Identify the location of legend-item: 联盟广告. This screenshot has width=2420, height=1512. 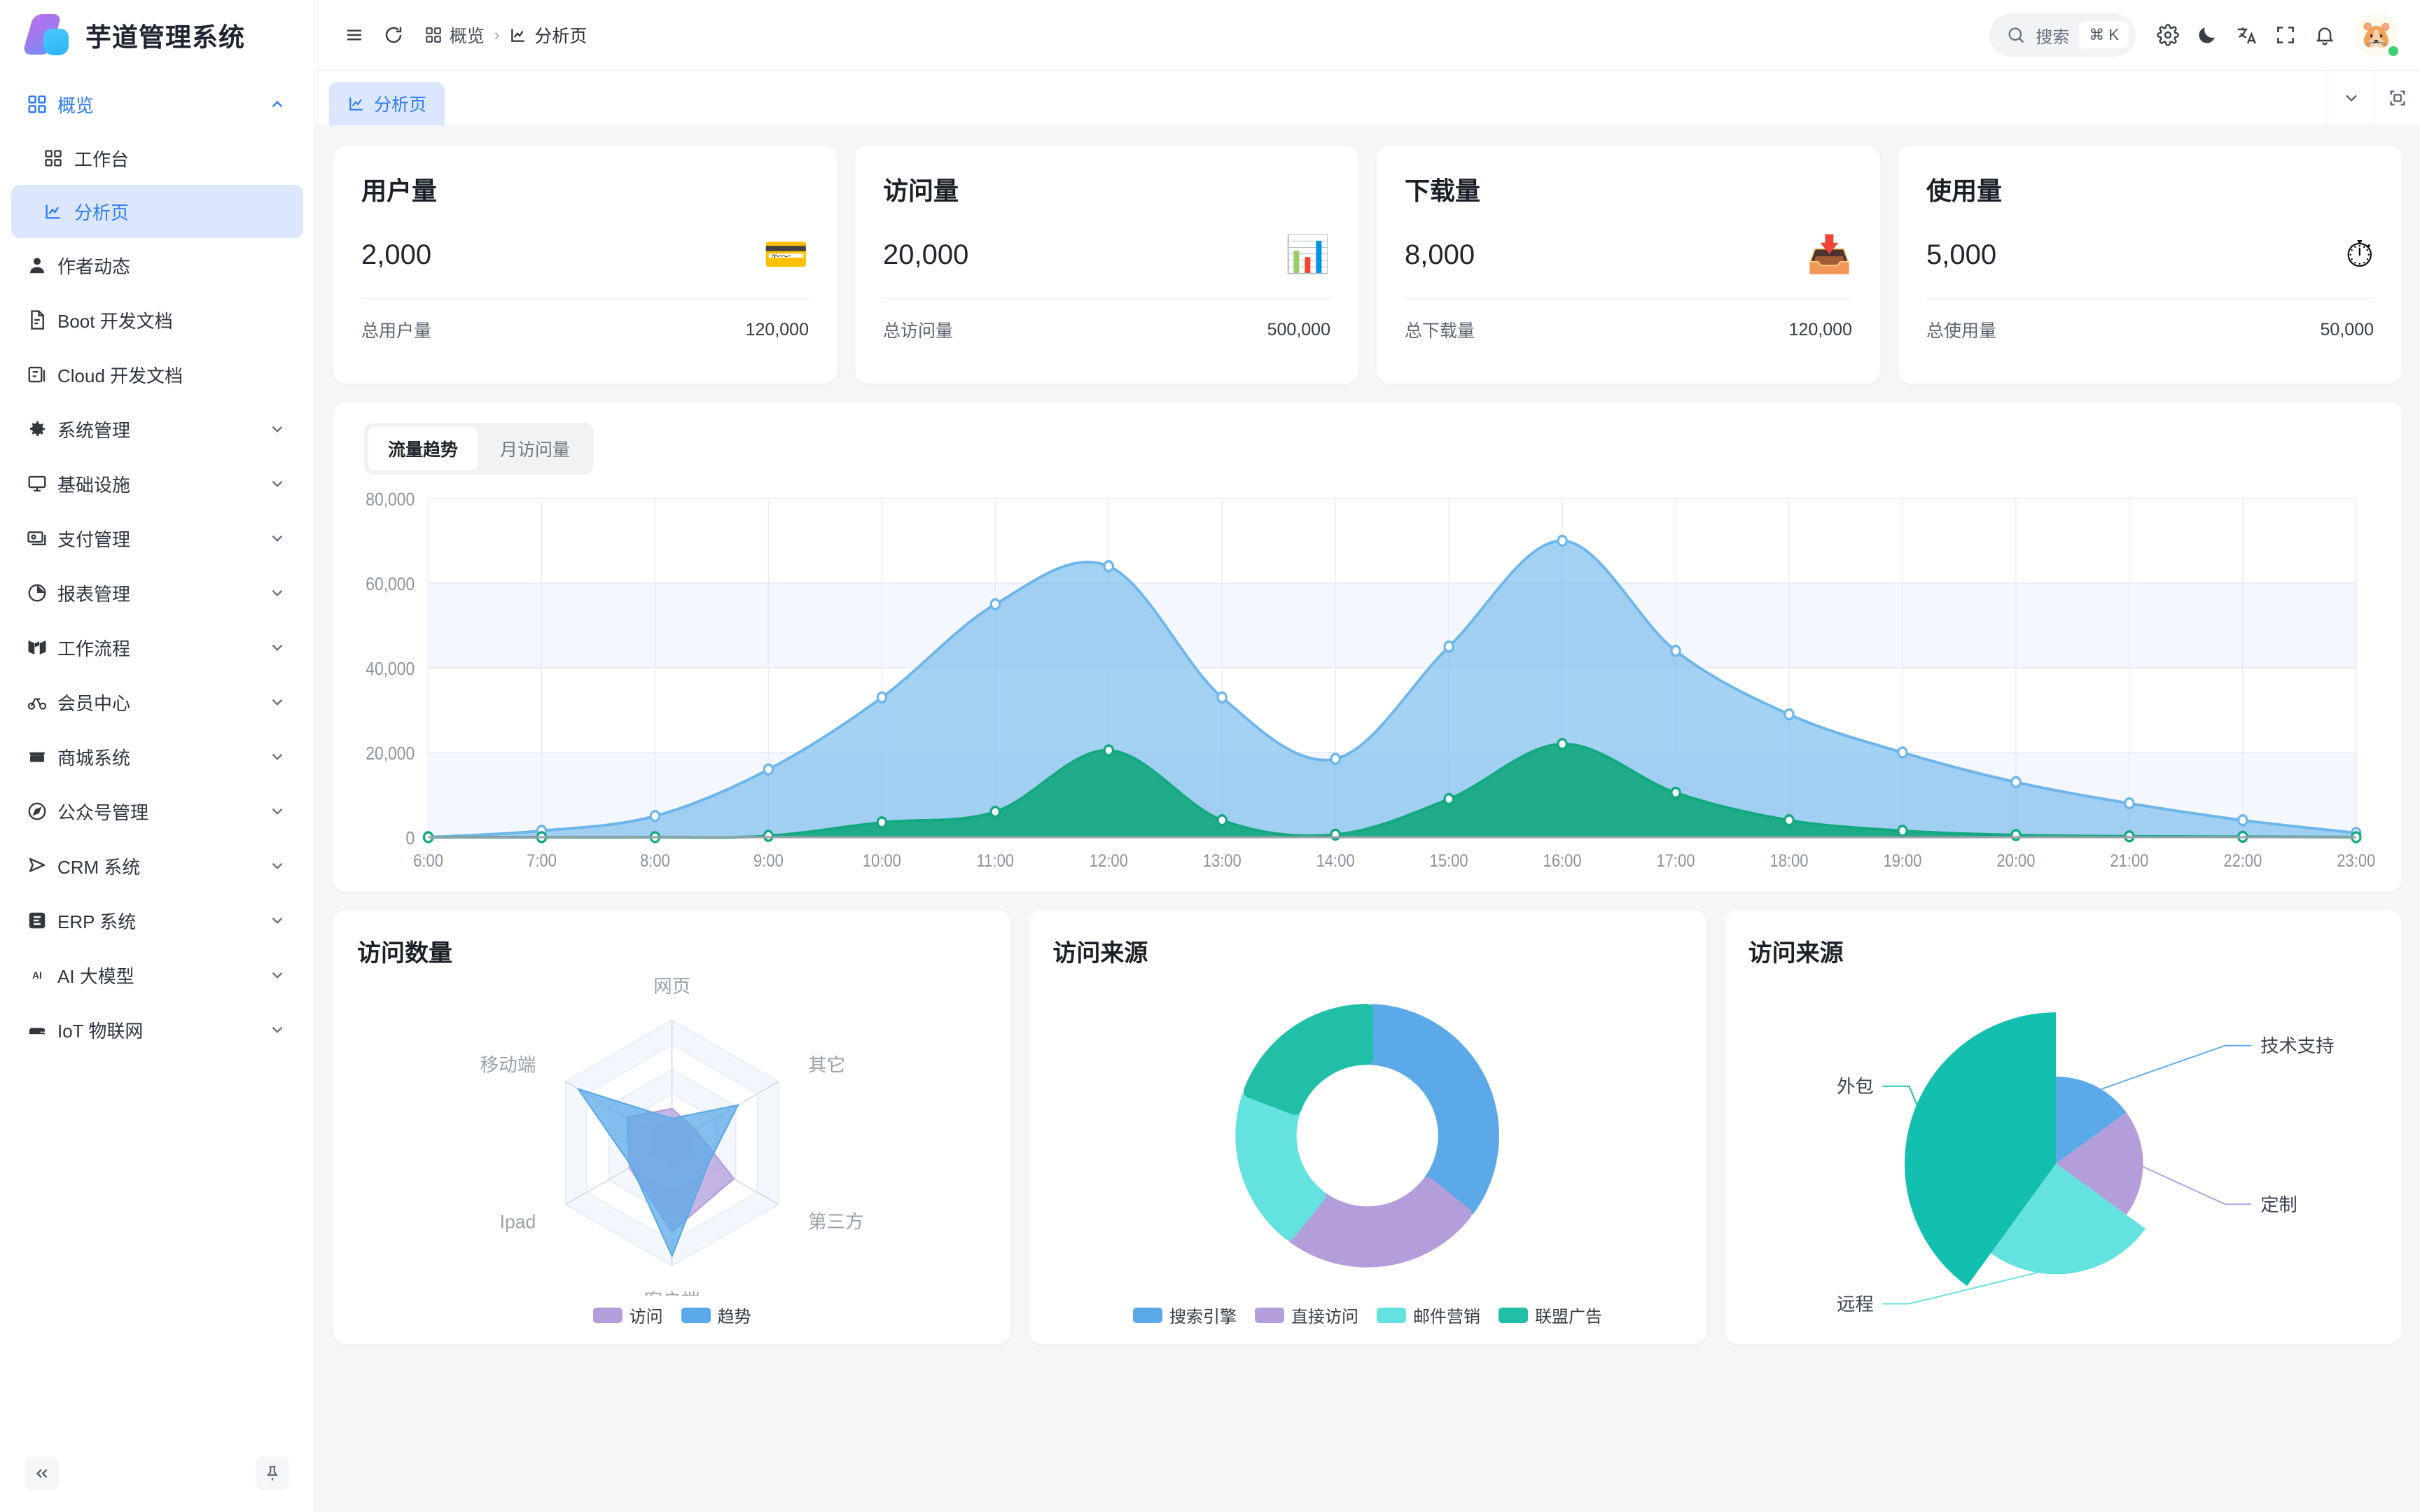
(1550, 1315).